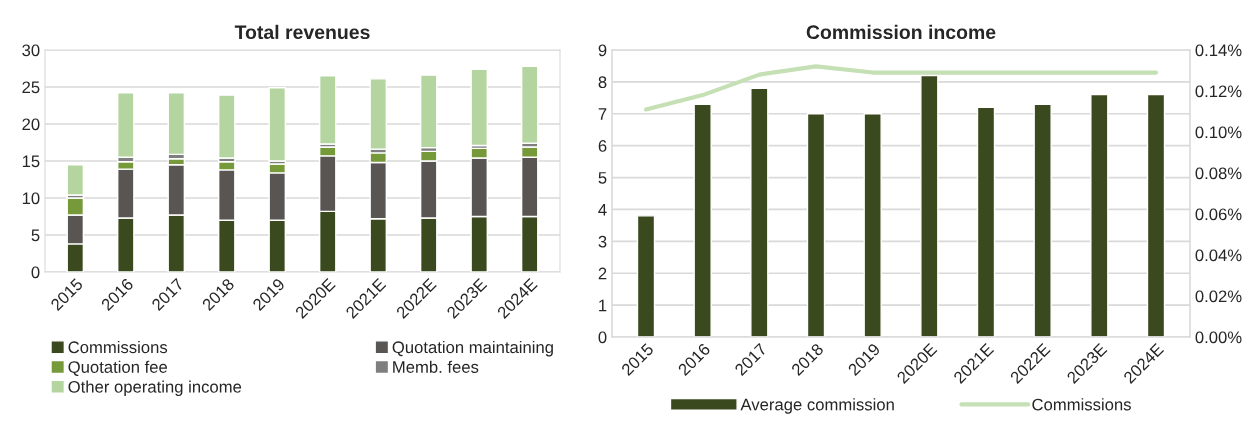 Image resolution: width=1244 pixels, height=432 pixels. I want to click on legend-label: Average commission, so click(817, 406).